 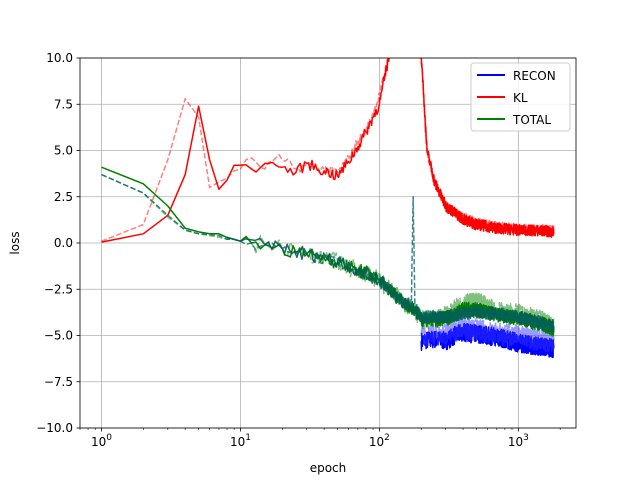 What do you see at coordinates (379, 441) in the screenshot?
I see `x-tick-label: 10²` at bounding box center [379, 441].